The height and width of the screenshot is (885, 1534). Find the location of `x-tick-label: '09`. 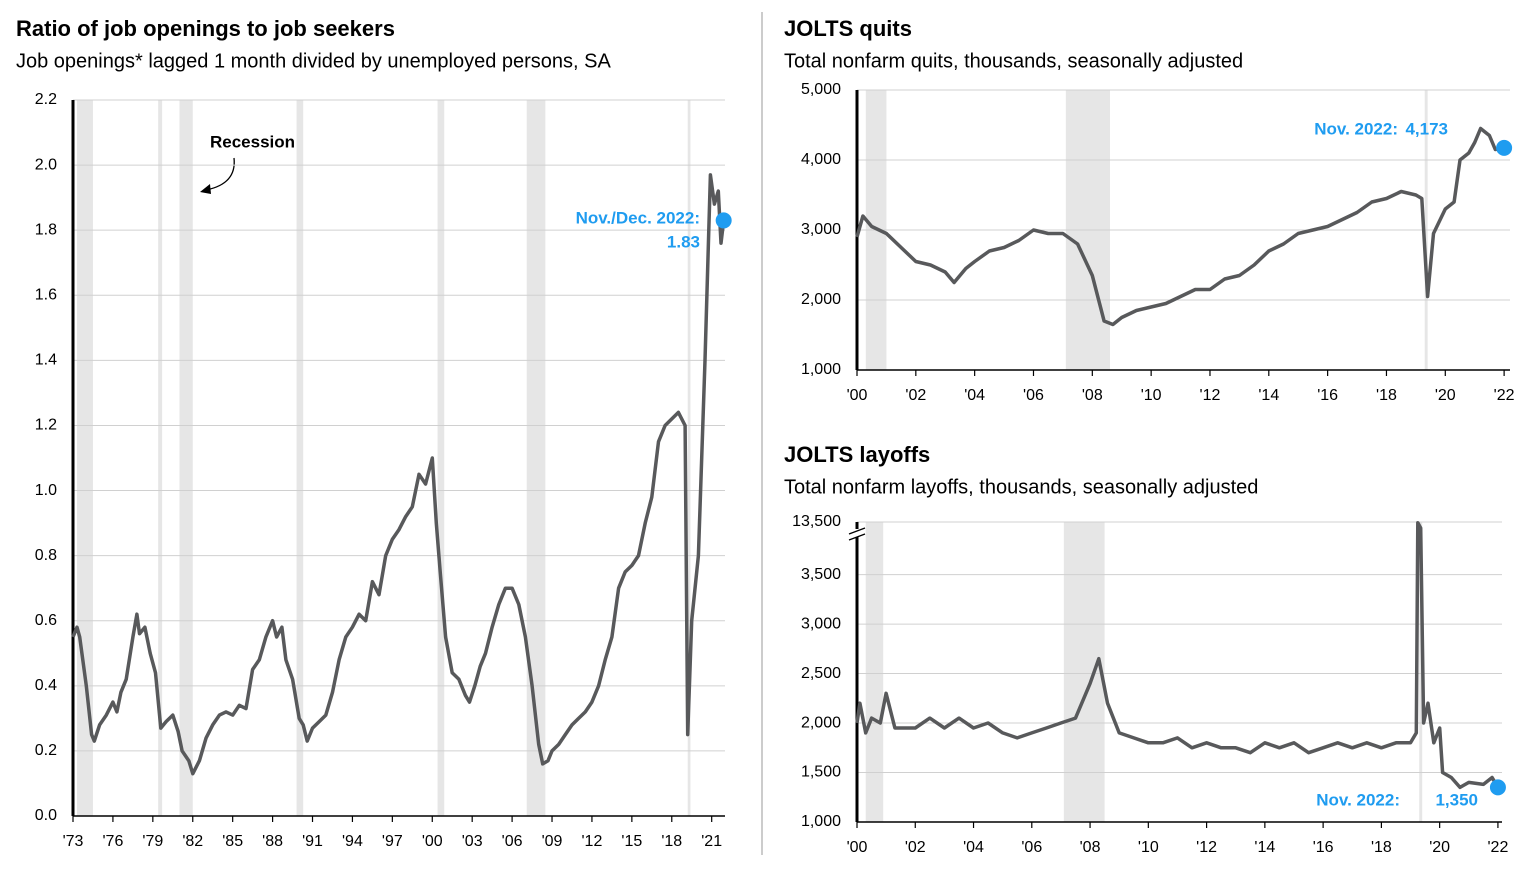

x-tick-label: '09 is located at coordinates (552, 841).